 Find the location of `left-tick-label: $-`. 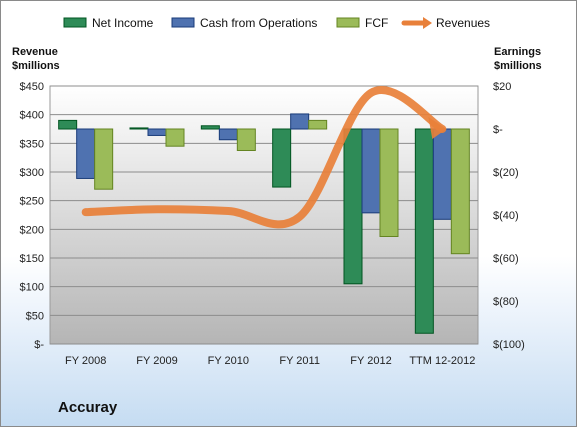

left-tick-label: $- is located at coordinates (39, 345).